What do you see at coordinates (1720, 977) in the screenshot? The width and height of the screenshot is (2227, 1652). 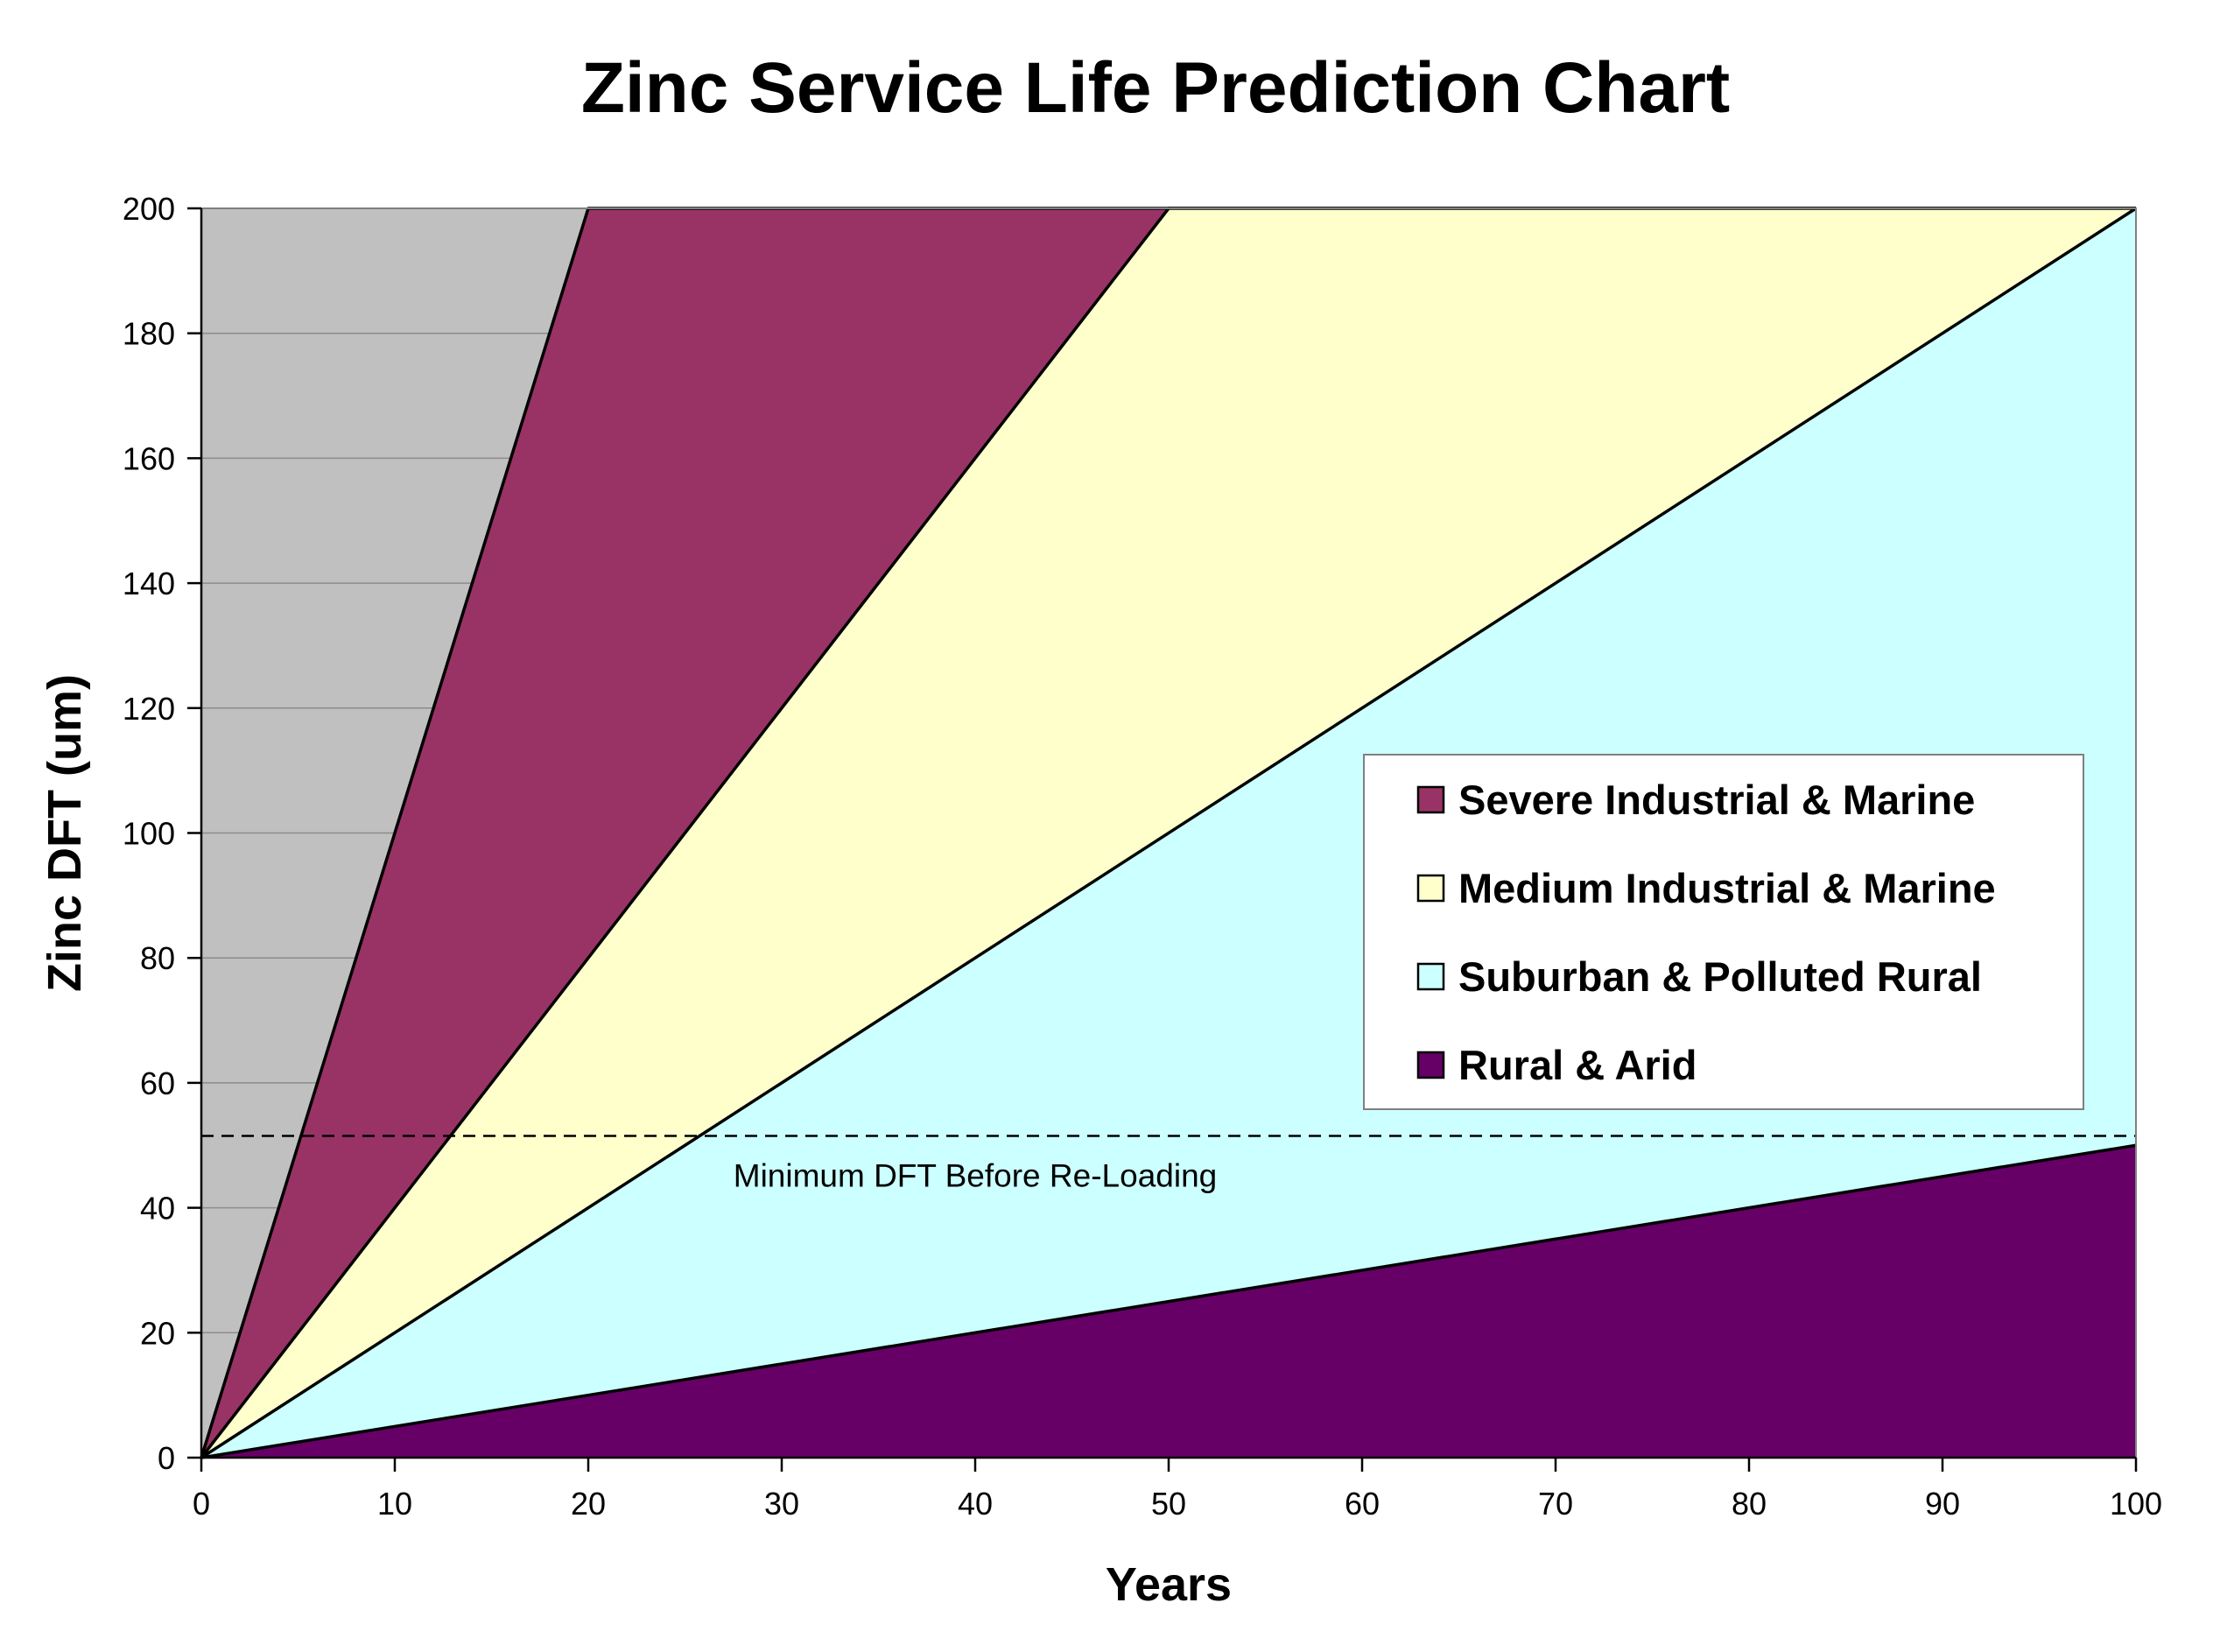 I see `legend-label-3: Suburban & Polluted Rural` at bounding box center [1720, 977].